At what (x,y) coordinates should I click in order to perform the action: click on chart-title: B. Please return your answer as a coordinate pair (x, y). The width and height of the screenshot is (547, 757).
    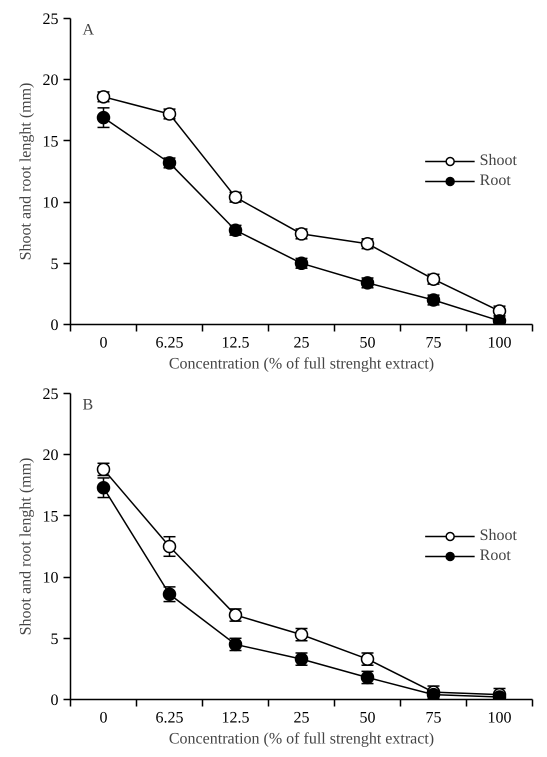
    Looking at the image, I should click on (88, 405).